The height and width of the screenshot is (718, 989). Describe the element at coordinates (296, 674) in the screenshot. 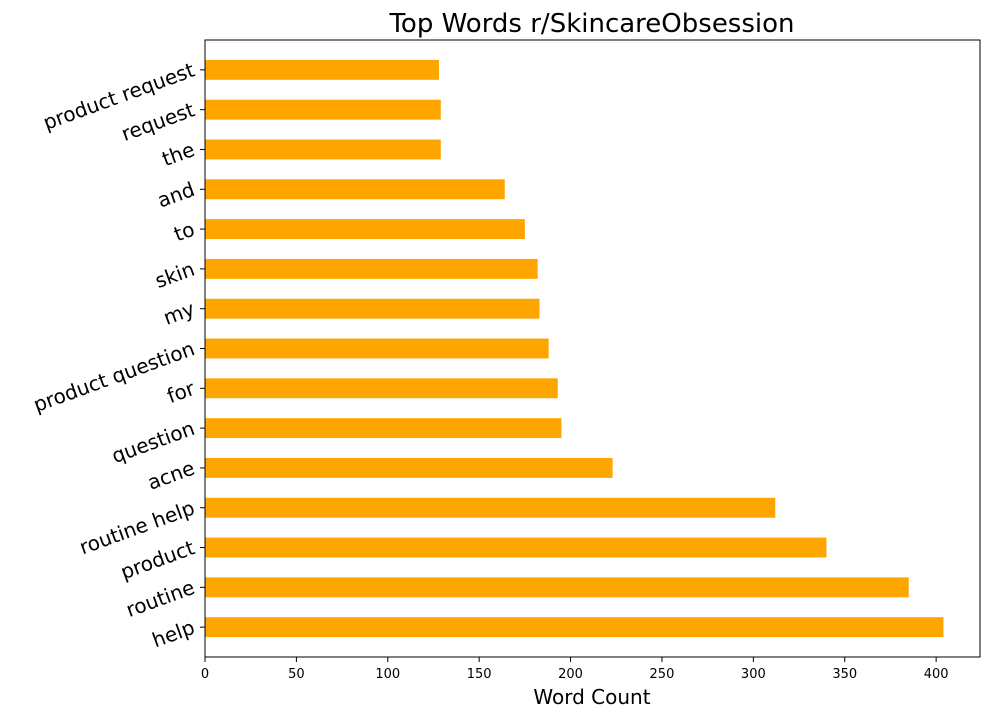

I see `x-tick-label: 50` at that location.